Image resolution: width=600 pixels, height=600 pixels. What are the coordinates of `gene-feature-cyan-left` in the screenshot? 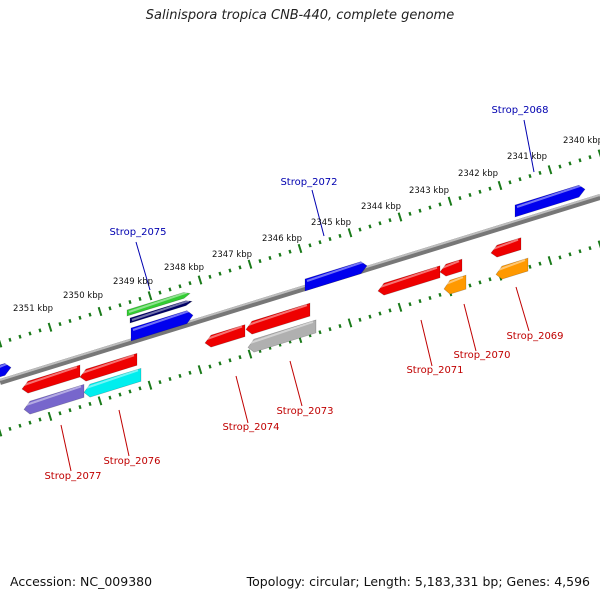 It's located at (112, 382).